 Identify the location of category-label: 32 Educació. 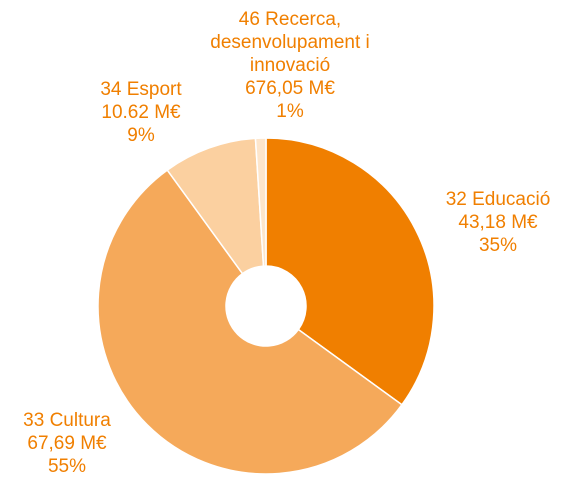
(498, 199).